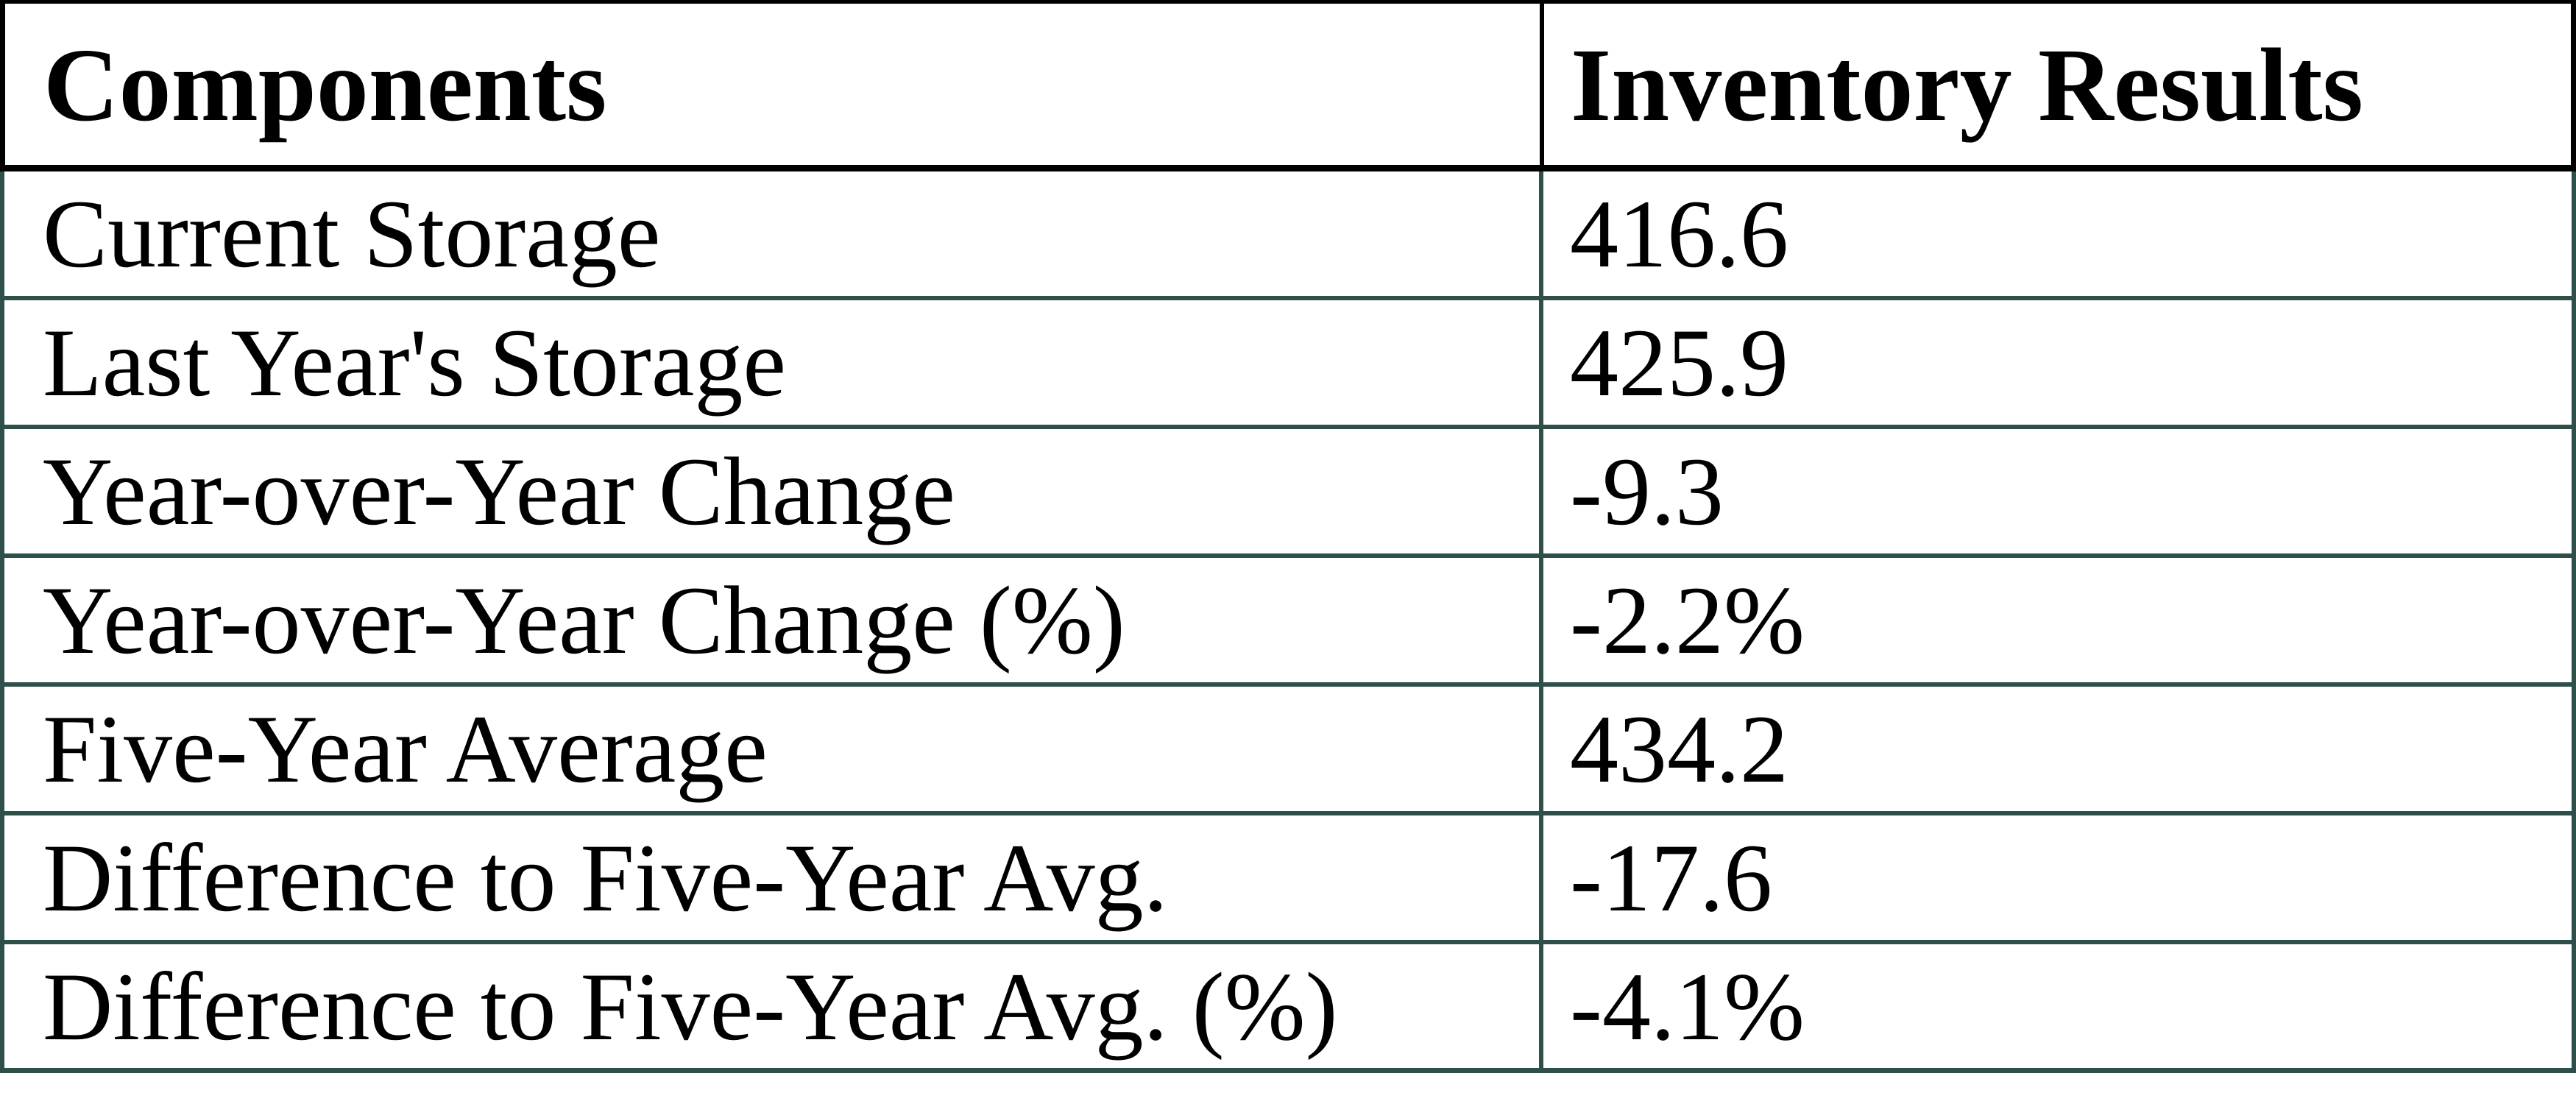 This screenshot has height=1104, width=2576. What do you see at coordinates (773, 1006) in the screenshot?
I see `component-cell: Difference to Five-Year Avg. (%)` at bounding box center [773, 1006].